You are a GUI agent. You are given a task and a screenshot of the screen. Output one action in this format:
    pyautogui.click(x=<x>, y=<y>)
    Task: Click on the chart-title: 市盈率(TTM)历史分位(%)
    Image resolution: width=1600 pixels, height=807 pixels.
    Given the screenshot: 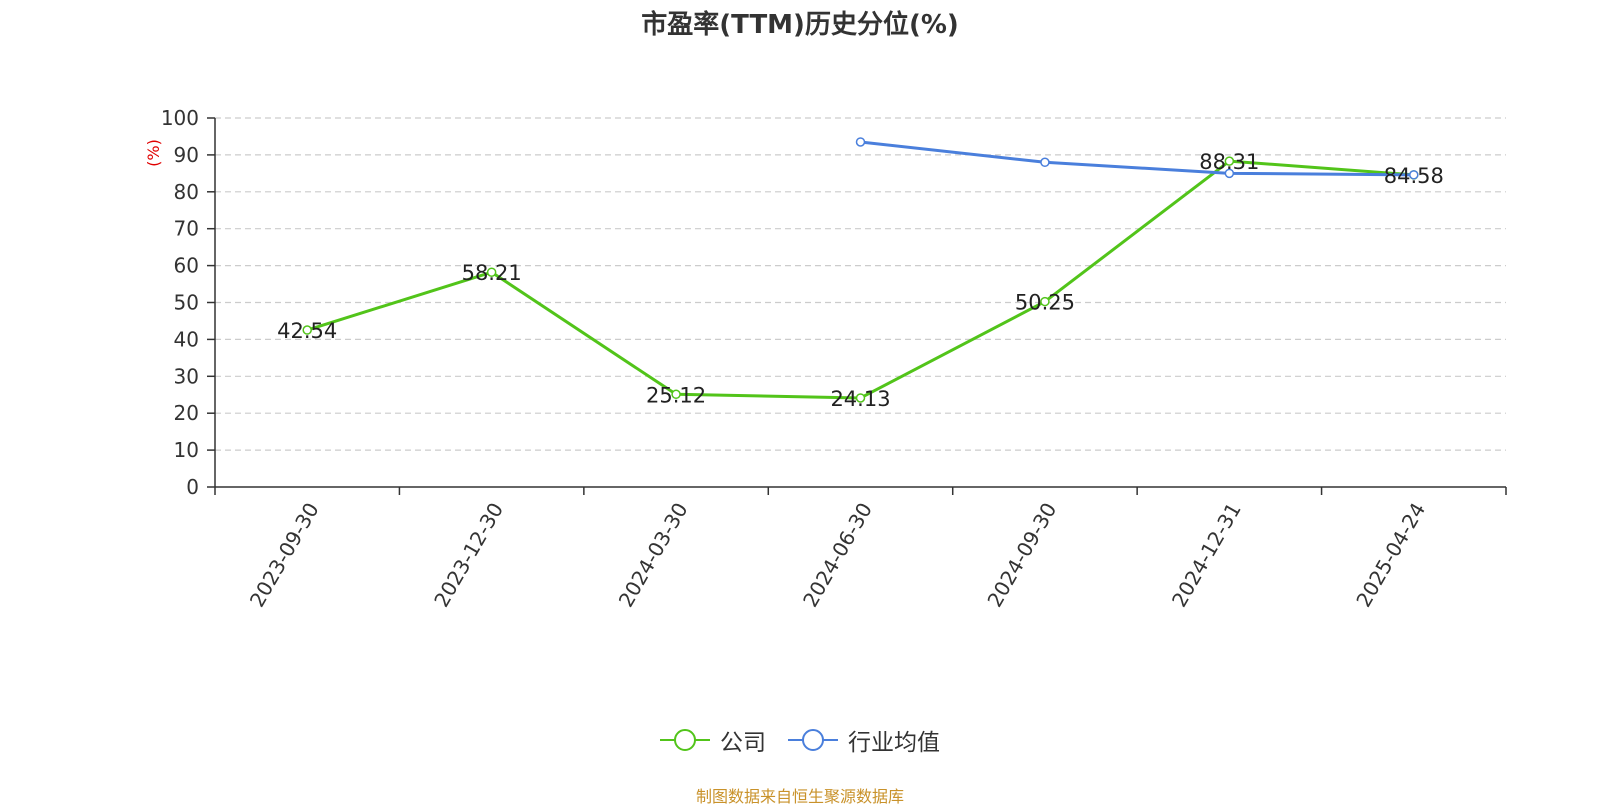 What is the action you would take?
    pyautogui.click(x=800, y=25)
    